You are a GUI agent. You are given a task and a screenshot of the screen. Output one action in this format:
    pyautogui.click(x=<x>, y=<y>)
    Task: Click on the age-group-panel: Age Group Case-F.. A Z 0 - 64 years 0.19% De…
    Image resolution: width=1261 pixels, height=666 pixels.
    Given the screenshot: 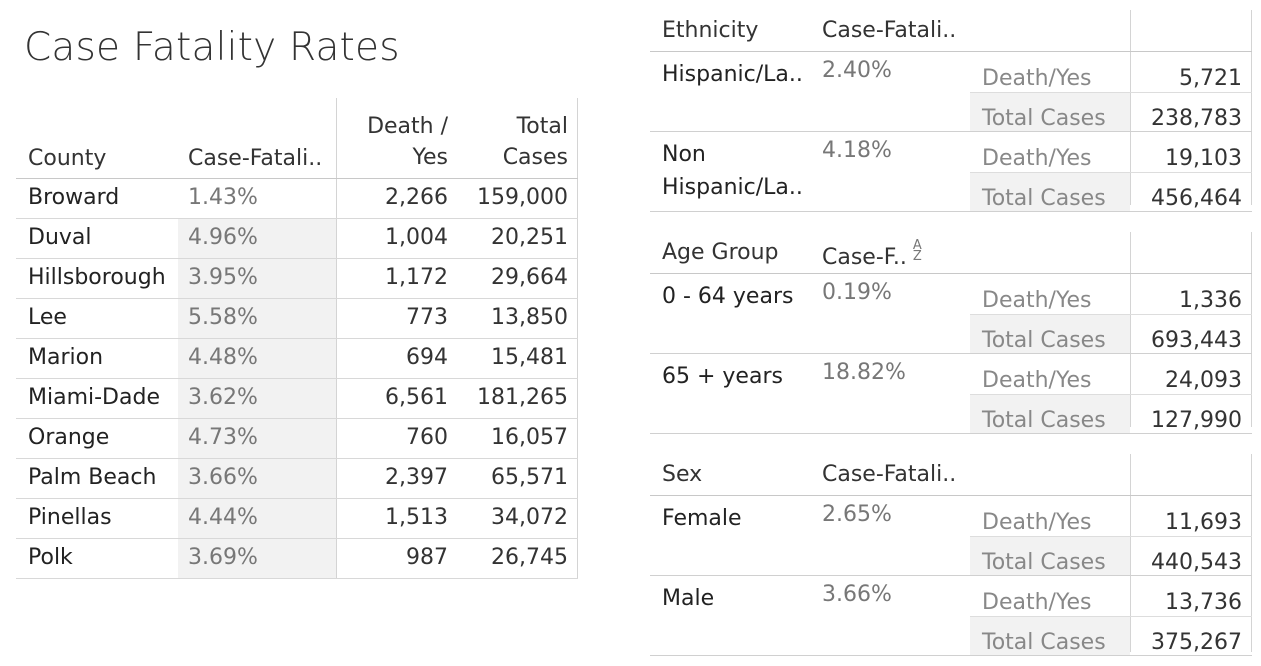 What is the action you would take?
    pyautogui.click(x=951, y=333)
    